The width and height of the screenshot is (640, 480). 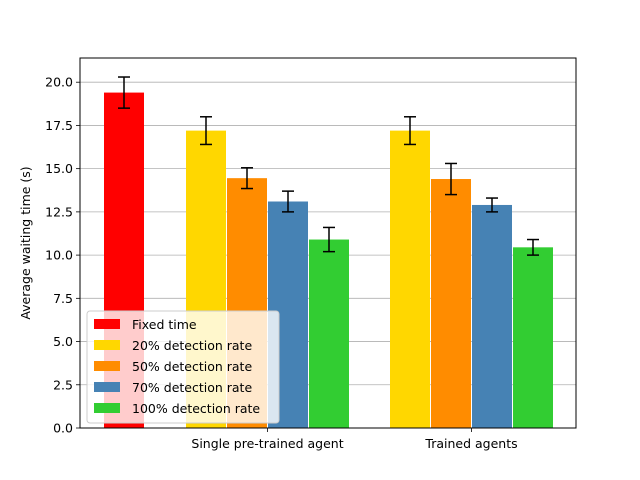 I want to click on y-tick-label: 5.0, so click(x=63, y=341).